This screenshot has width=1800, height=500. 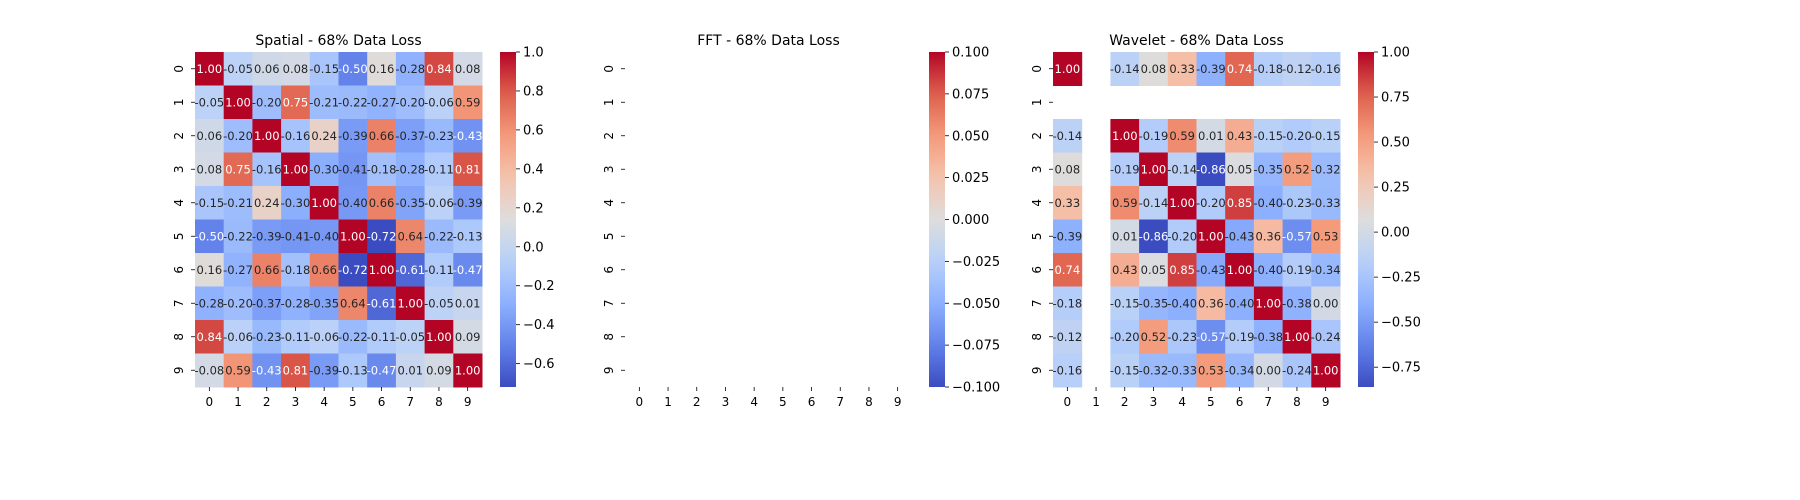 I want to click on colorbar-tick-label: −0.075, so click(x=976, y=346).